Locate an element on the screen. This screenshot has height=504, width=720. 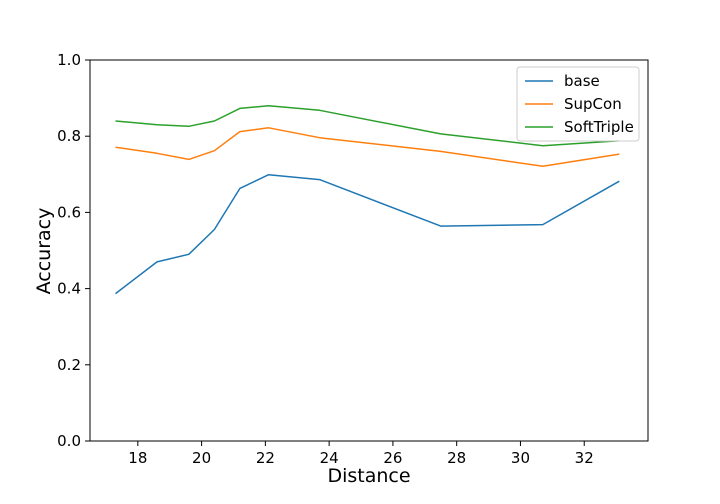
legend: base SupCon SoftTriple is located at coordinates (578, 104).